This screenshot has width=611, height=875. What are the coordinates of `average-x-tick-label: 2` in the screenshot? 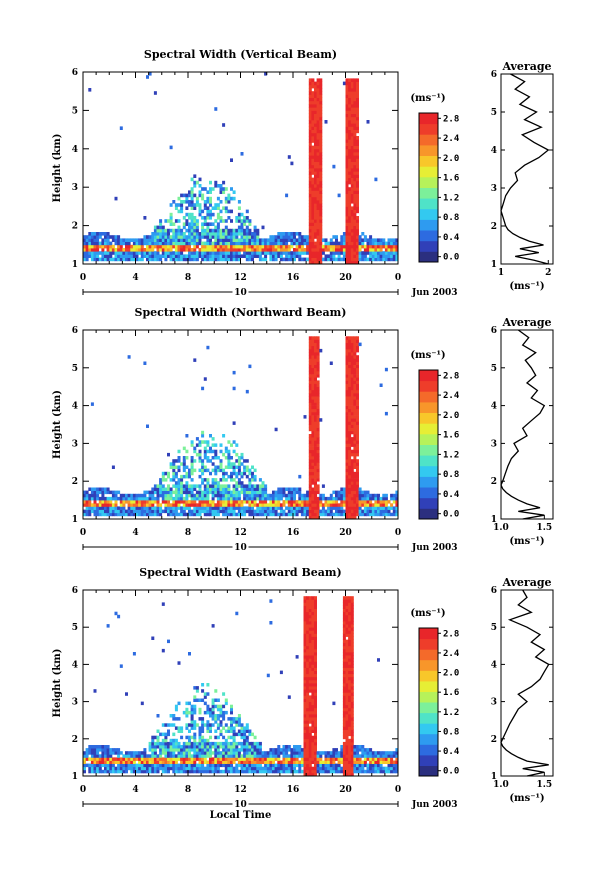 It's located at (548, 273).